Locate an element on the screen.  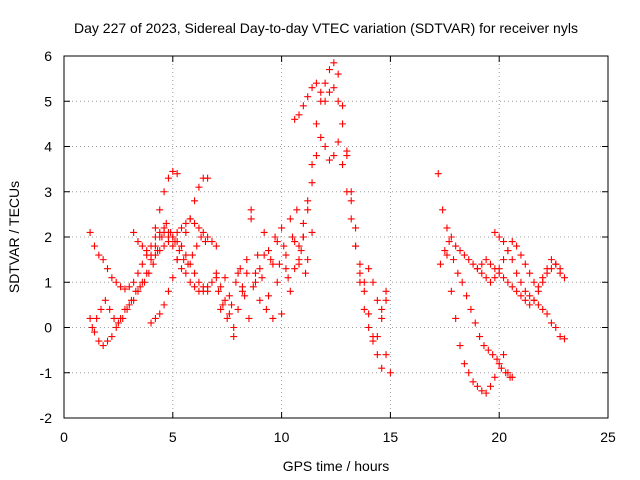
series-track-h is located at coordinates (262, 264).